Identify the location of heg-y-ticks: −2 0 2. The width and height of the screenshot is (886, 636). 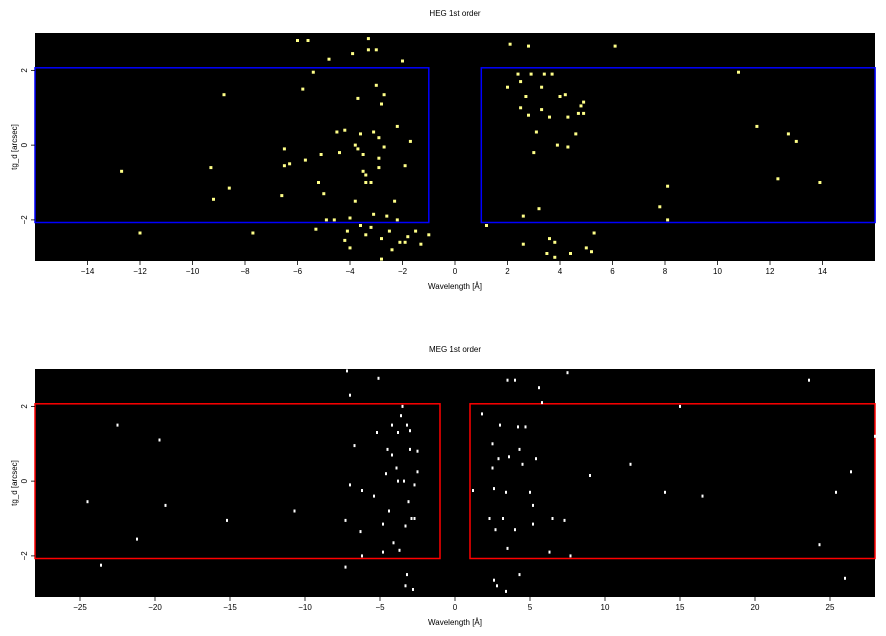
(27, 146).